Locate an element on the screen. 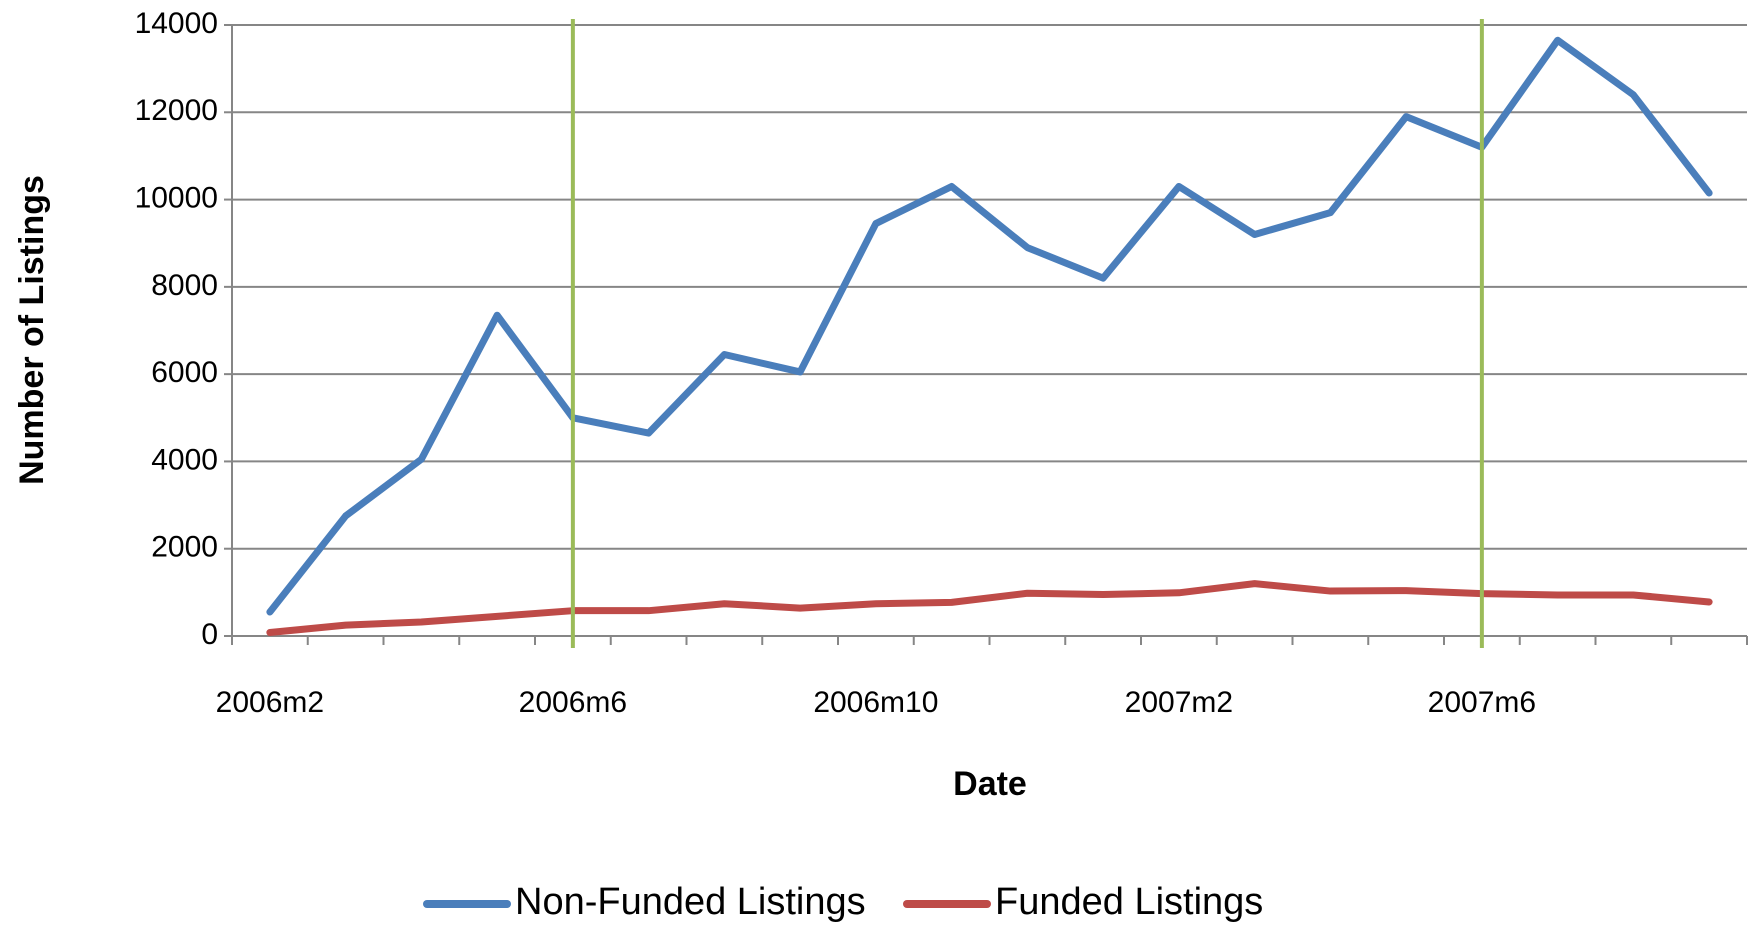 This screenshot has width=1754, height=933. x-axis-title: Date is located at coordinates (990, 784).